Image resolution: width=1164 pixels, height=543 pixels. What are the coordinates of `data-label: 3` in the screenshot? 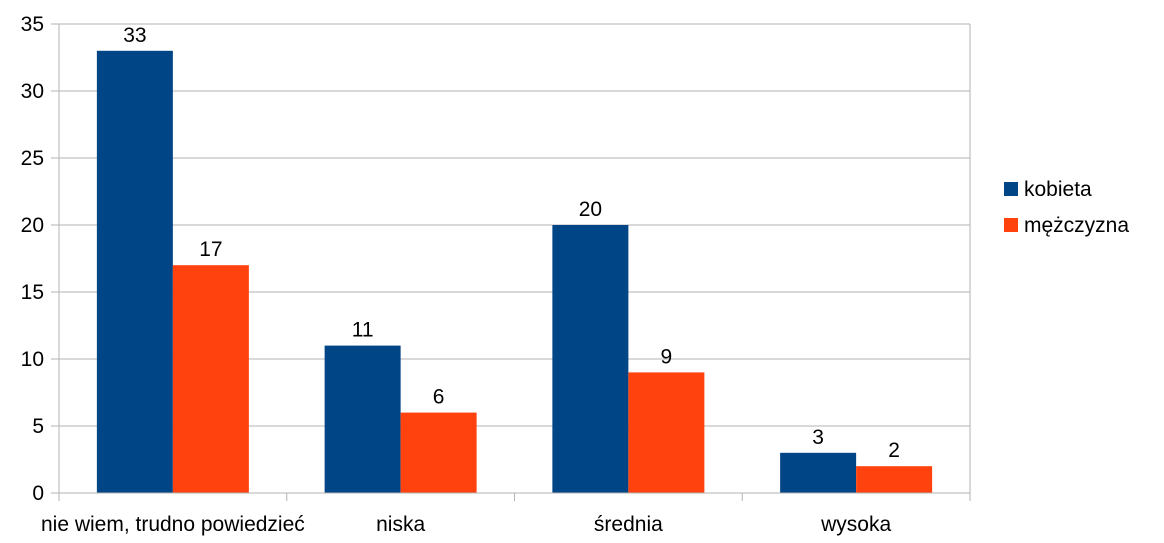 It's located at (818, 437).